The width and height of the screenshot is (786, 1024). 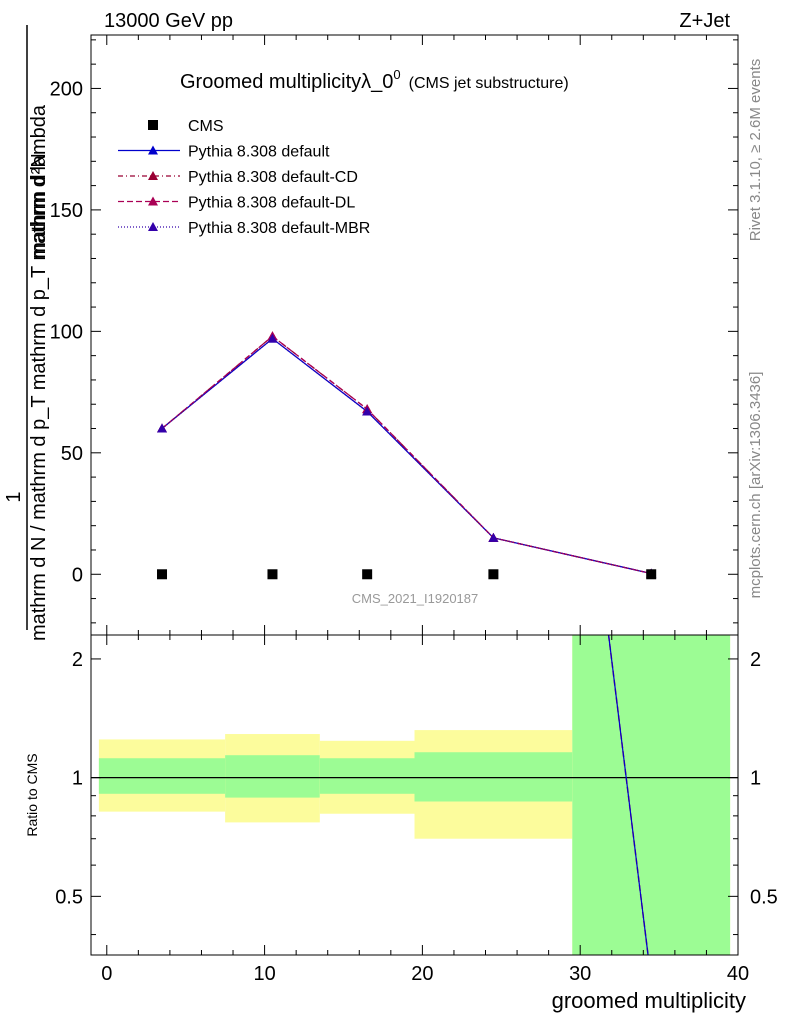 I want to click on rivet-label: Rivet 3.1.10, ≥ 2.6M events, so click(x=755, y=150).